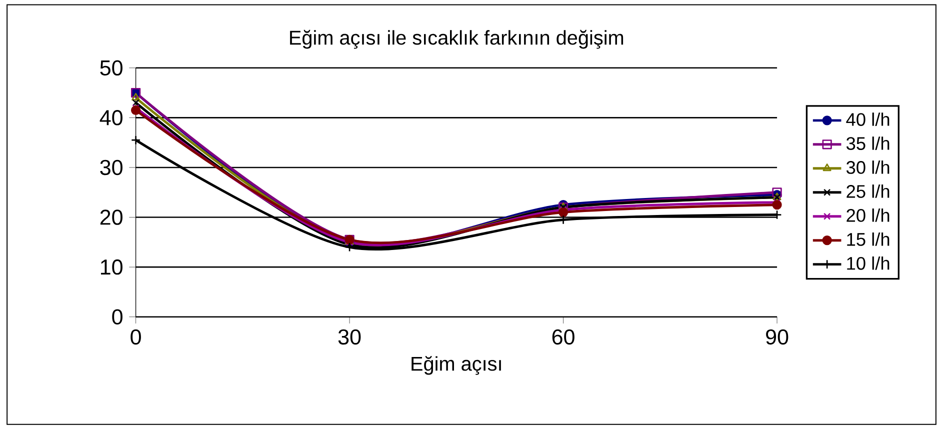  Describe the element at coordinates (111, 168) in the screenshot. I see `y-tick-label: 30` at that location.